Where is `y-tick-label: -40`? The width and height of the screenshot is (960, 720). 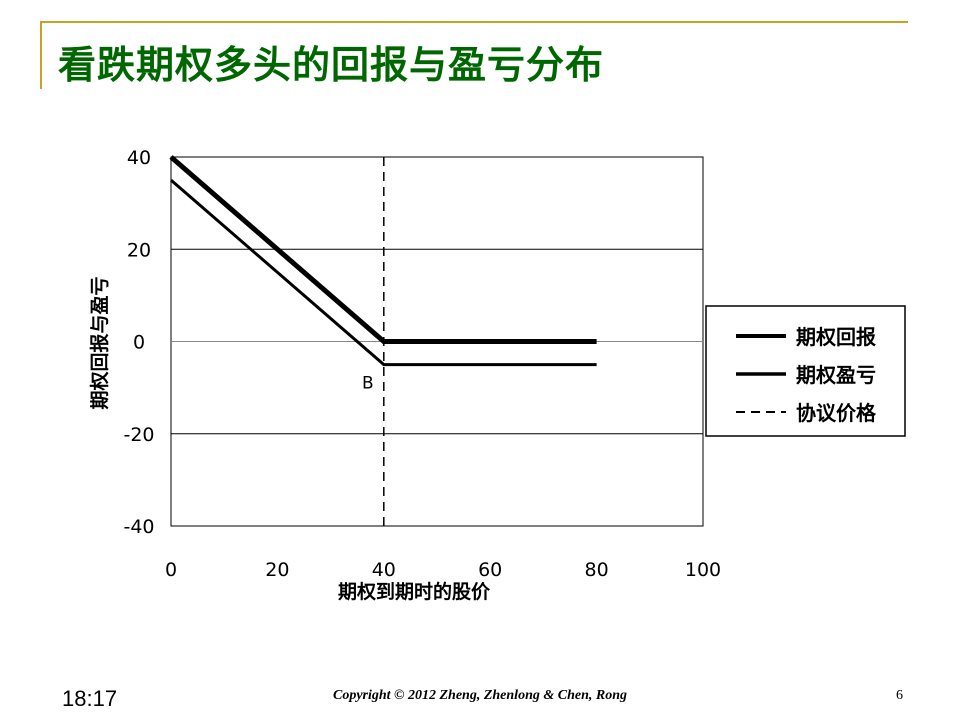 y-tick-label: -40 is located at coordinates (138, 527).